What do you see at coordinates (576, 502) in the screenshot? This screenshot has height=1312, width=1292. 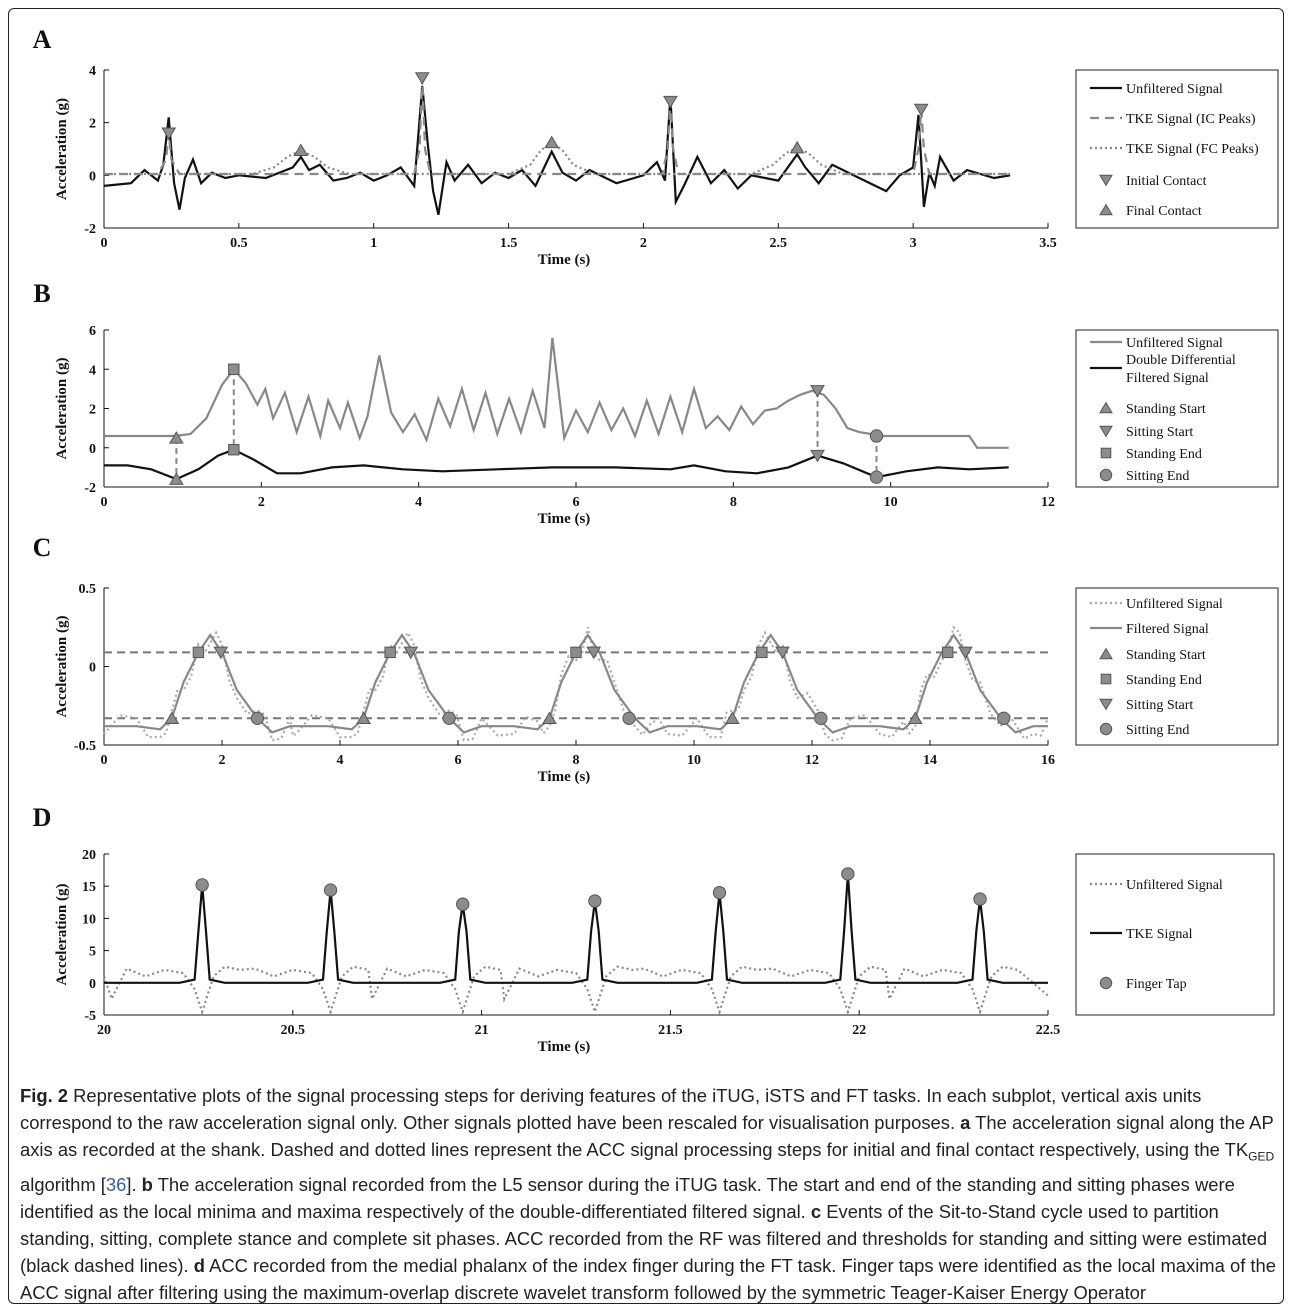 I see `x-tick-label-b: 6` at bounding box center [576, 502].